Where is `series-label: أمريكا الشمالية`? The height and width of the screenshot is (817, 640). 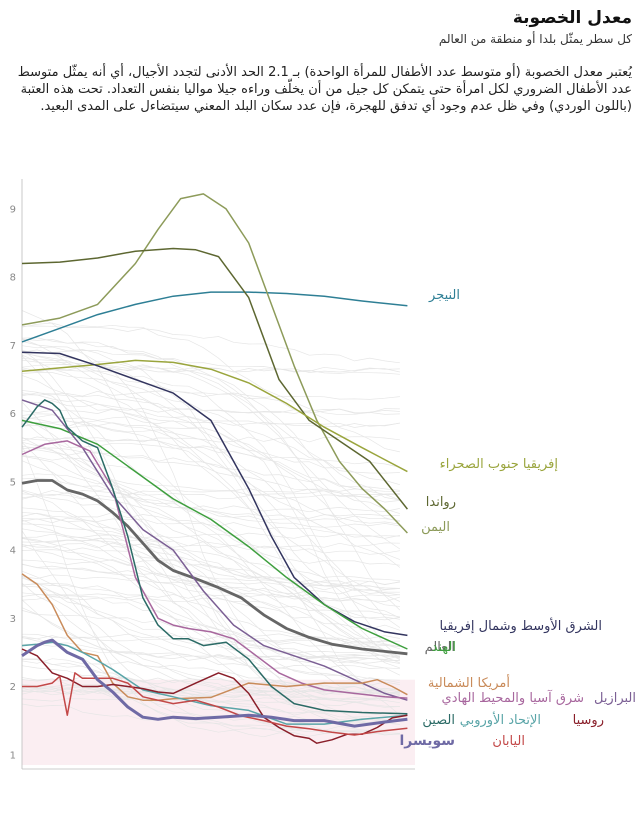 series-label: أمريكا الشمالية is located at coordinates (469, 682).